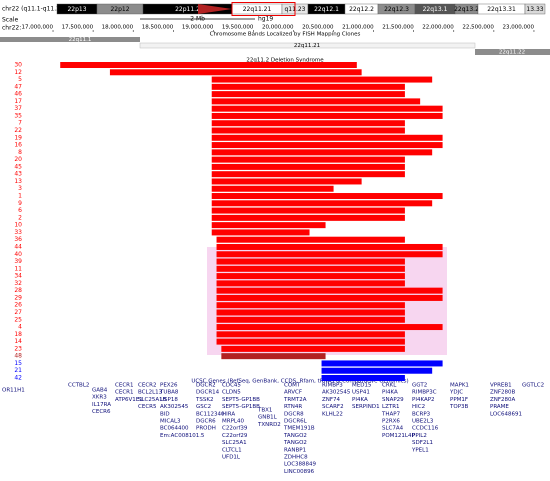  What do you see at coordinates (332, 386) in the screenshot?
I see `gene-label: RIMBP3` at bounding box center [332, 386].